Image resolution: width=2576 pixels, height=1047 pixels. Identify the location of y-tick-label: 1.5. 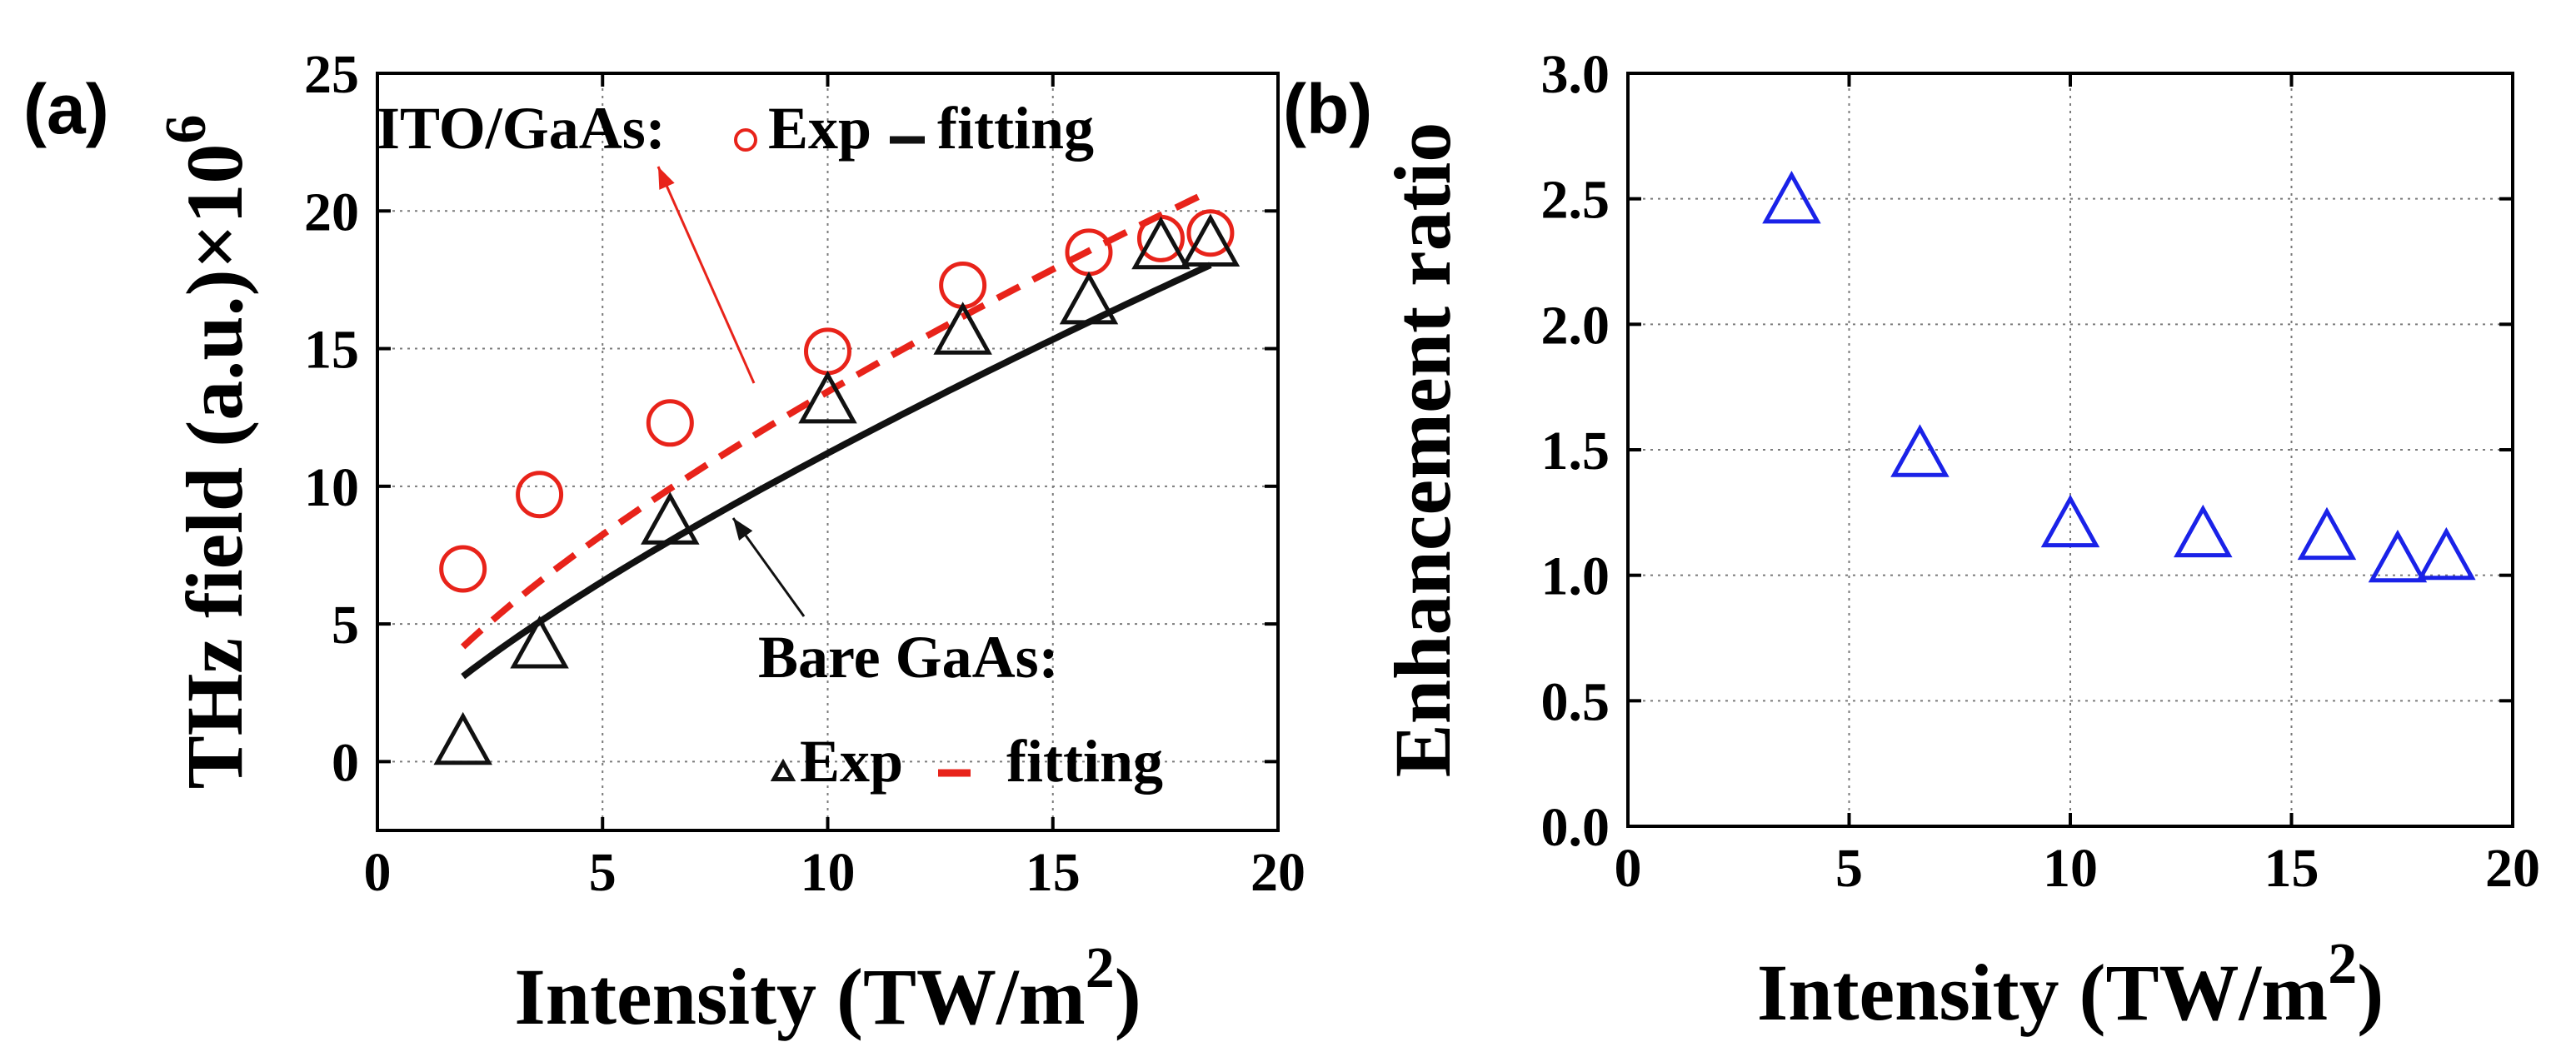
(1575, 451).